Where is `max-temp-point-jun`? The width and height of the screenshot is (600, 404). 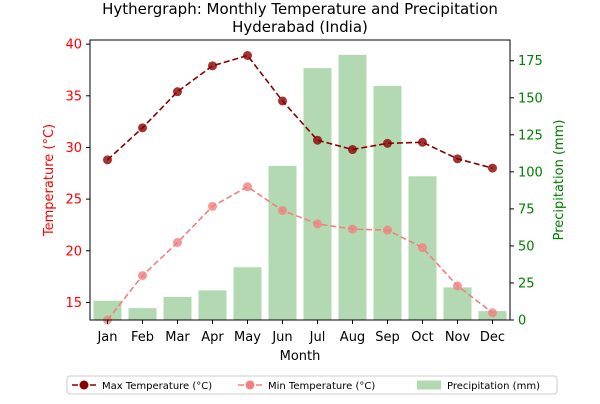 max-temp-point-jun is located at coordinates (282, 101).